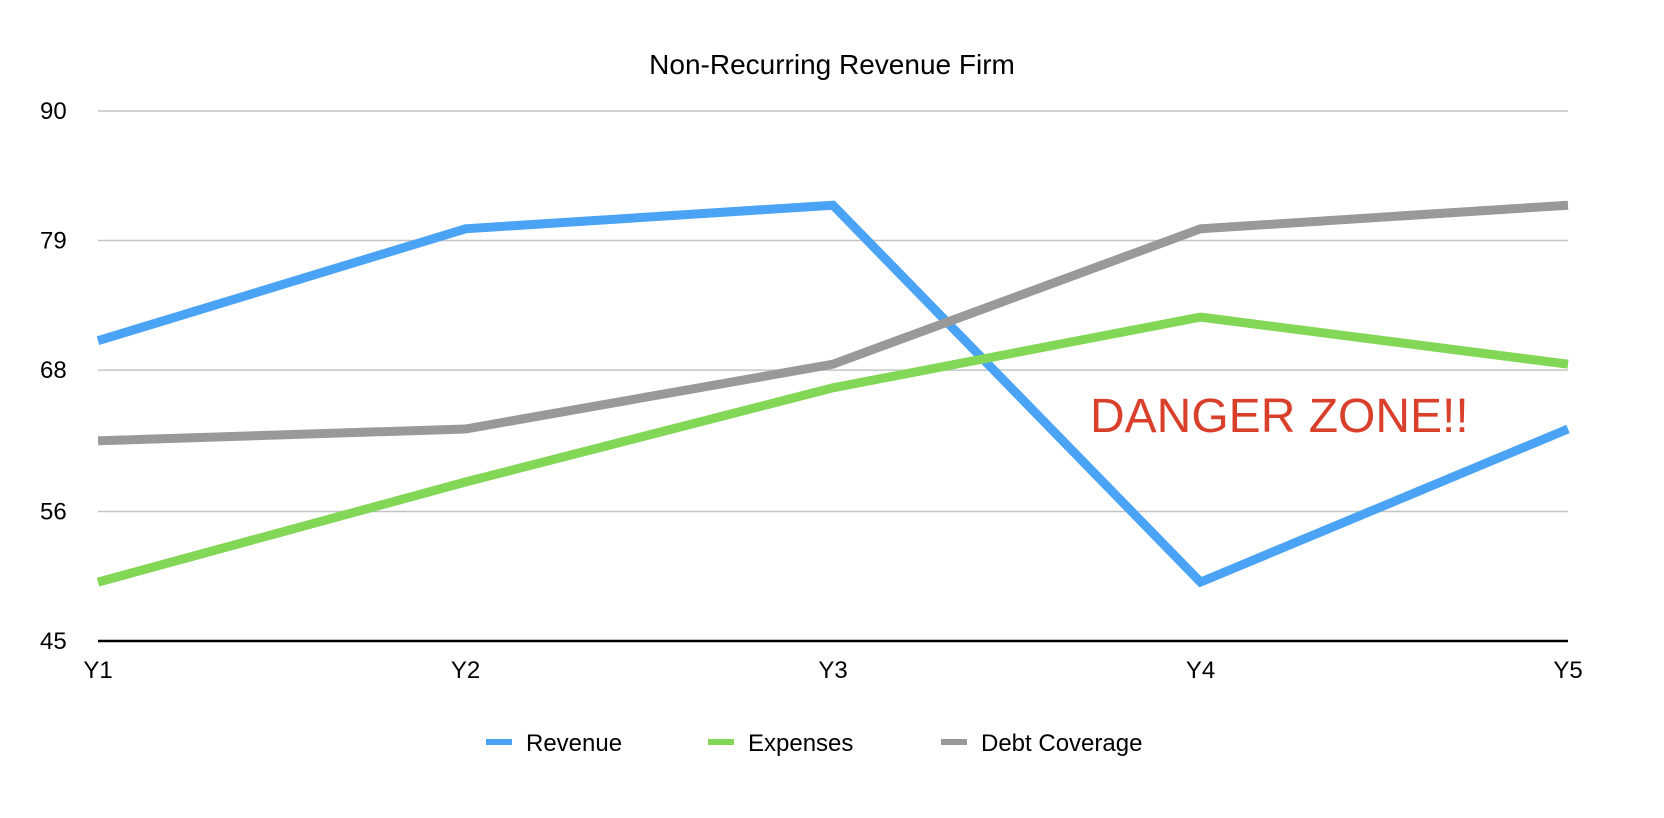 Image resolution: width=1664 pixels, height=818 pixels. What do you see at coordinates (832, 64) in the screenshot?
I see `chart-title: Non-Recurring Revenue Firm` at bounding box center [832, 64].